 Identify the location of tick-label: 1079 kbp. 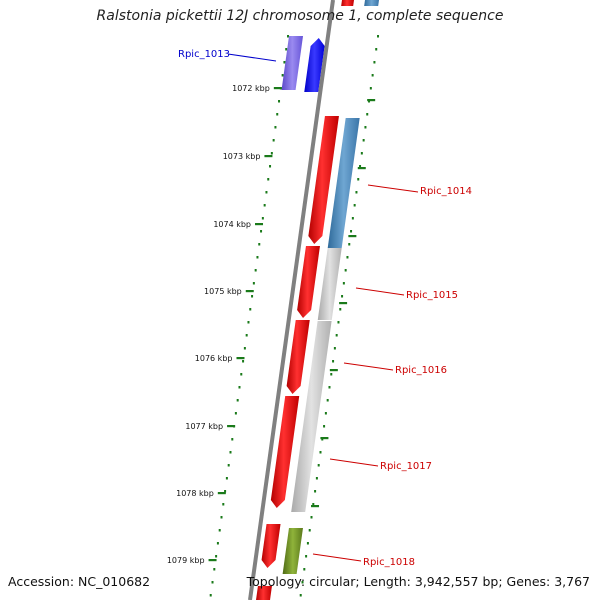
(186, 560).